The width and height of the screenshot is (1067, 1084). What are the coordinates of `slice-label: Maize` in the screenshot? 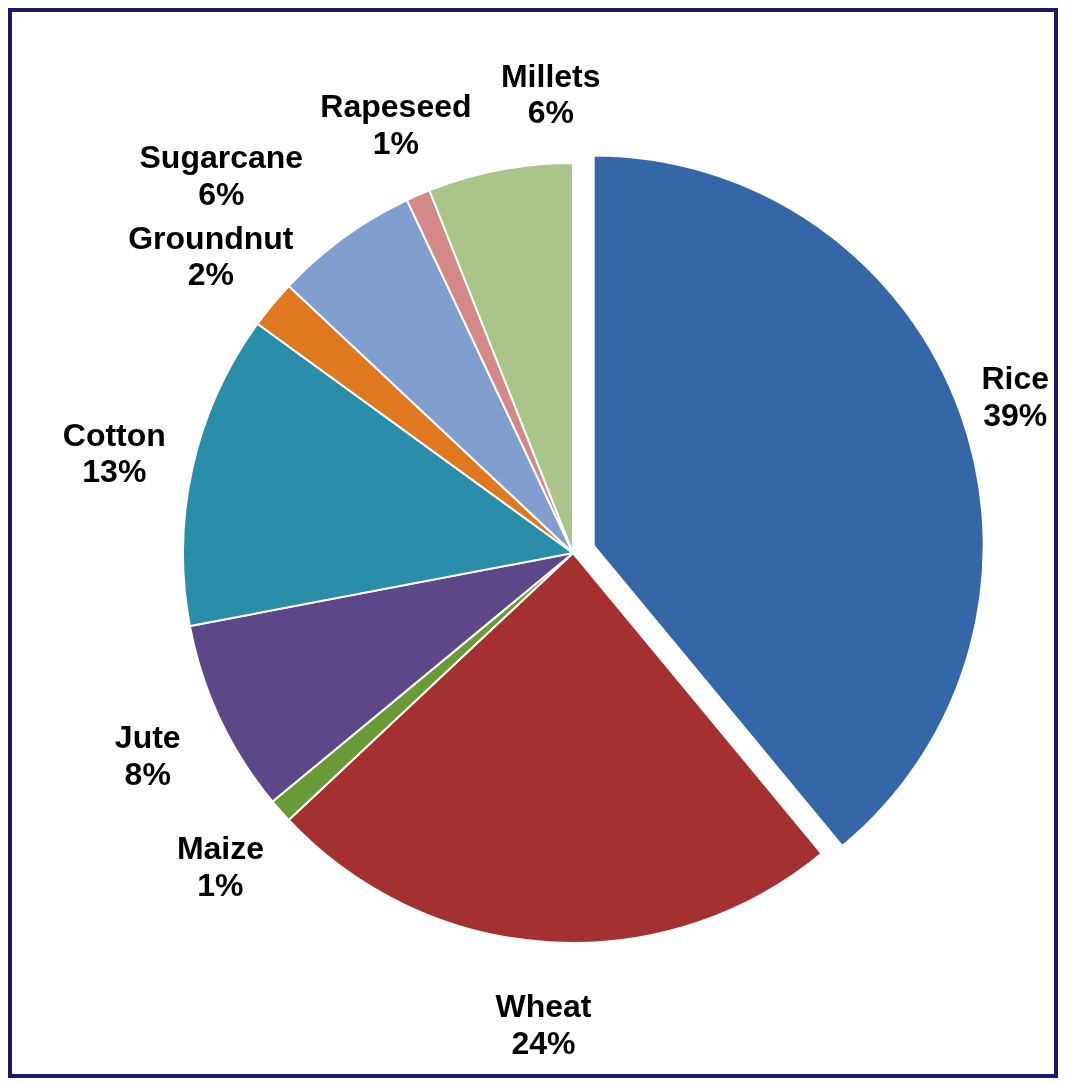 It's located at (220, 848).